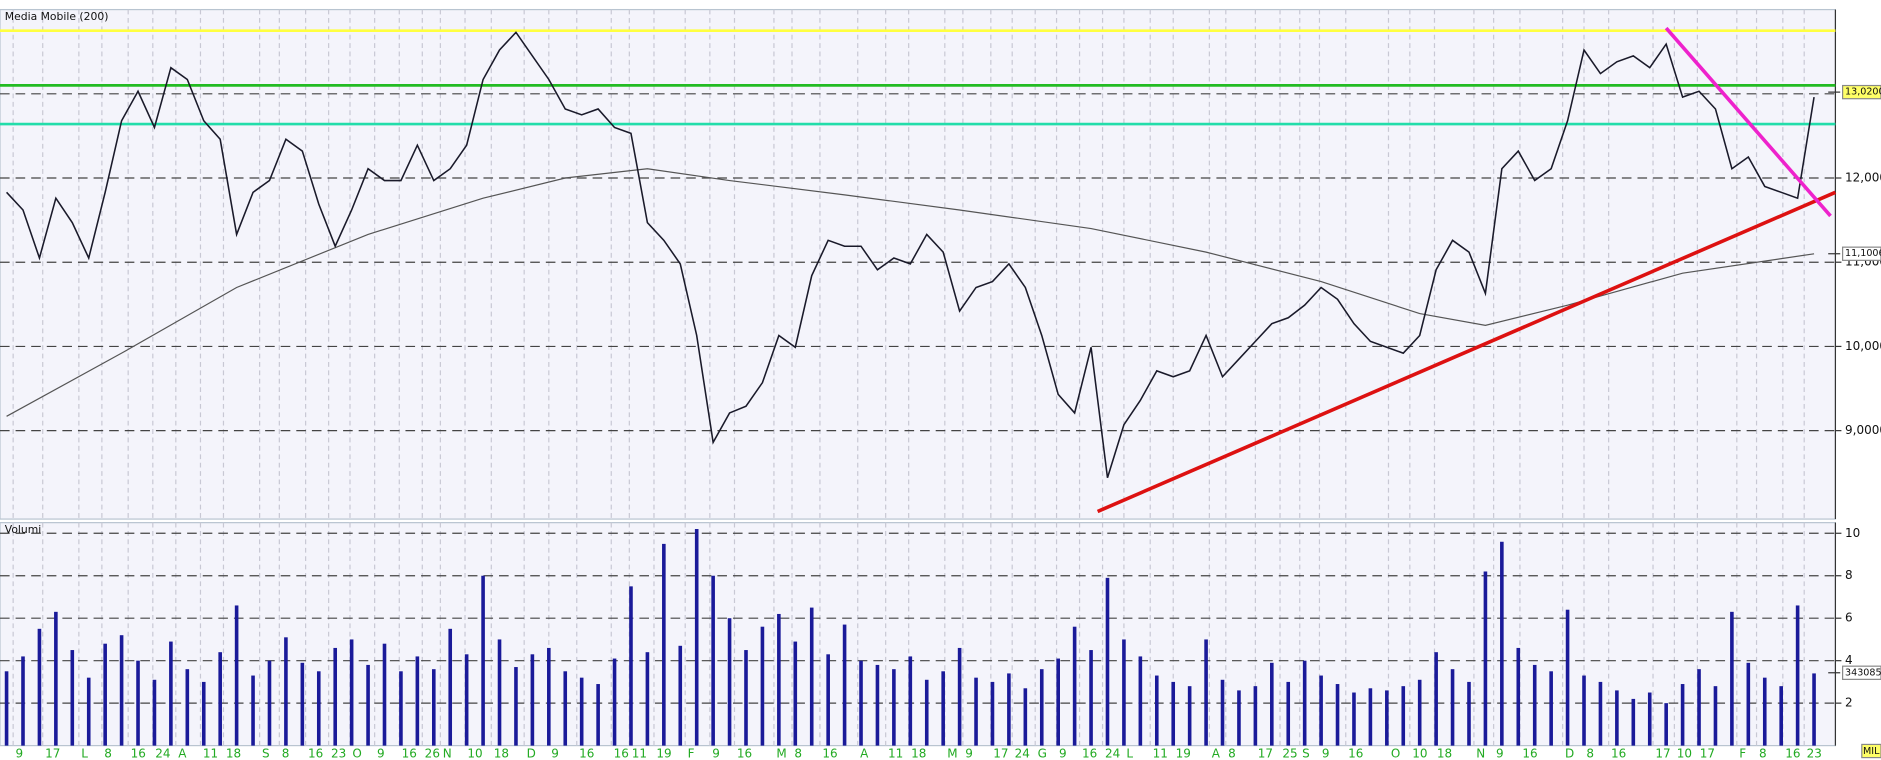 The height and width of the screenshot is (760, 1881). Describe the element at coordinates (1748, 122) in the screenshot. I see `trendline` at that location.